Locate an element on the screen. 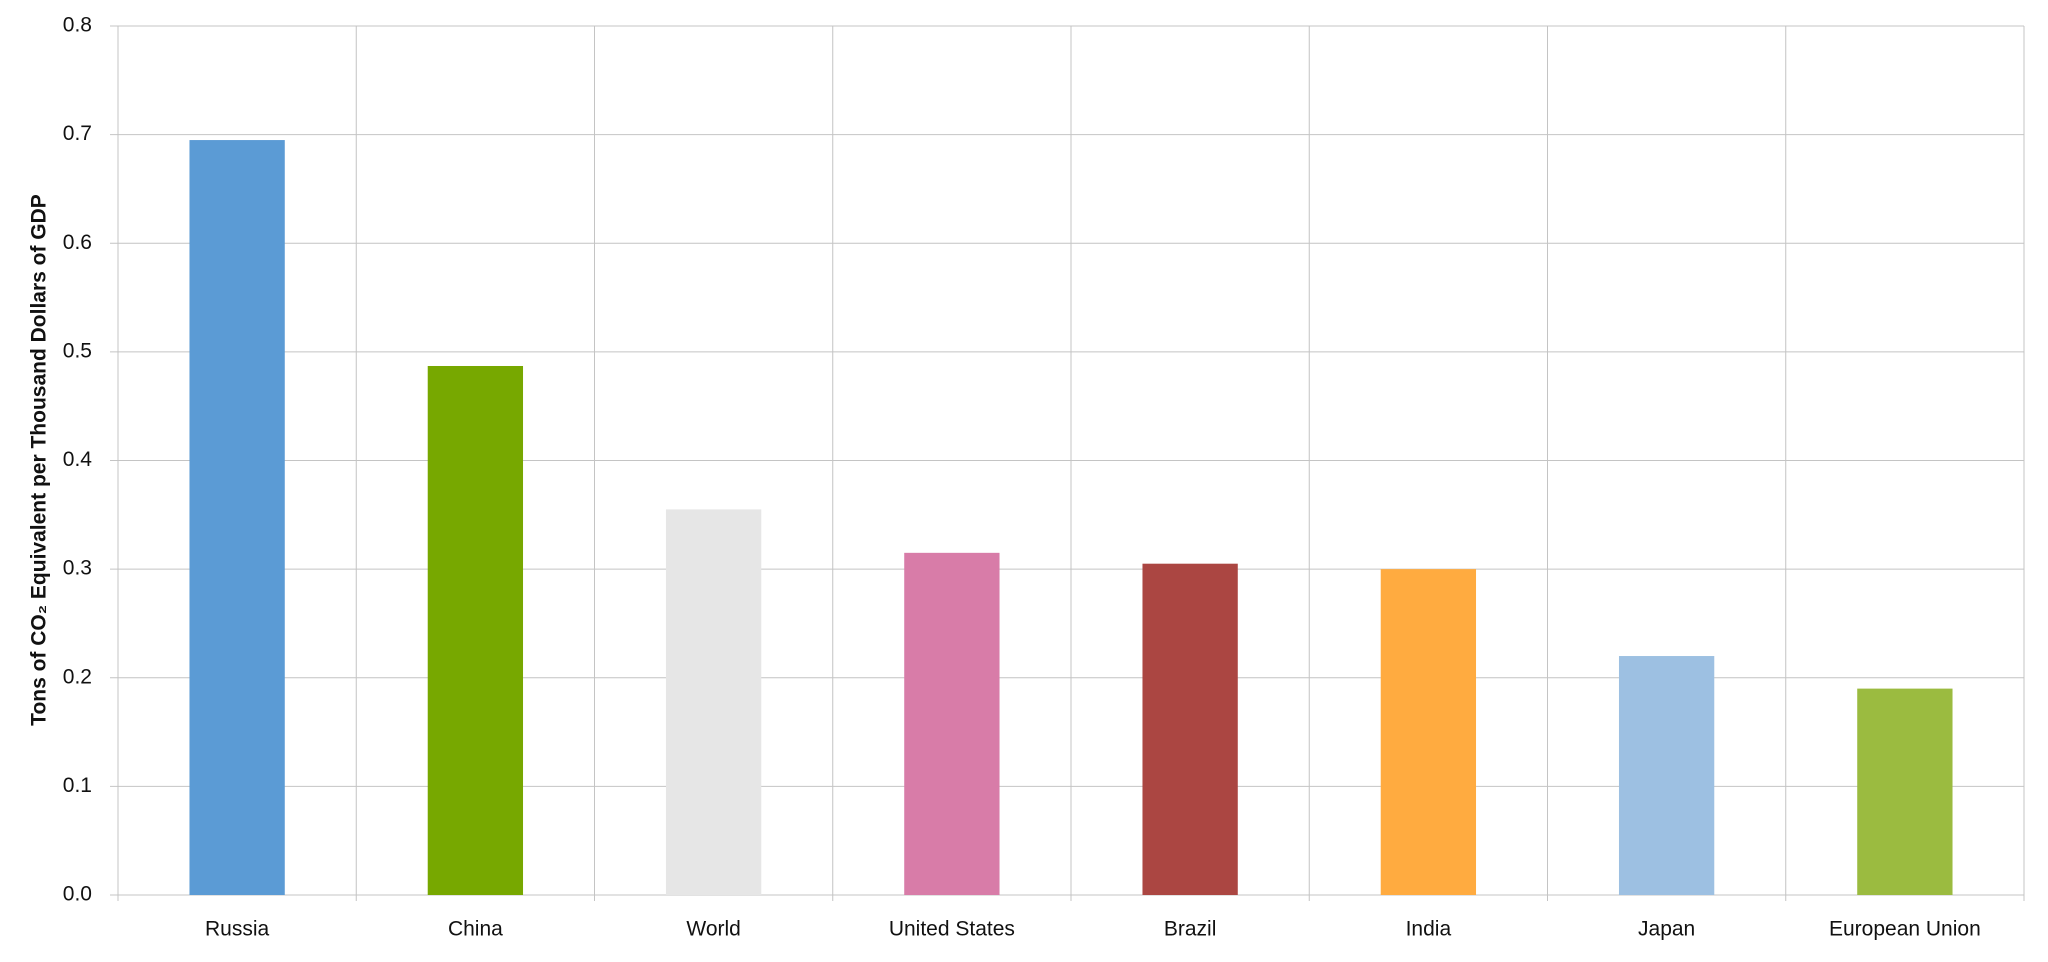 The height and width of the screenshot is (962, 2048). y-tick-label: 0.1 is located at coordinates (77, 785).